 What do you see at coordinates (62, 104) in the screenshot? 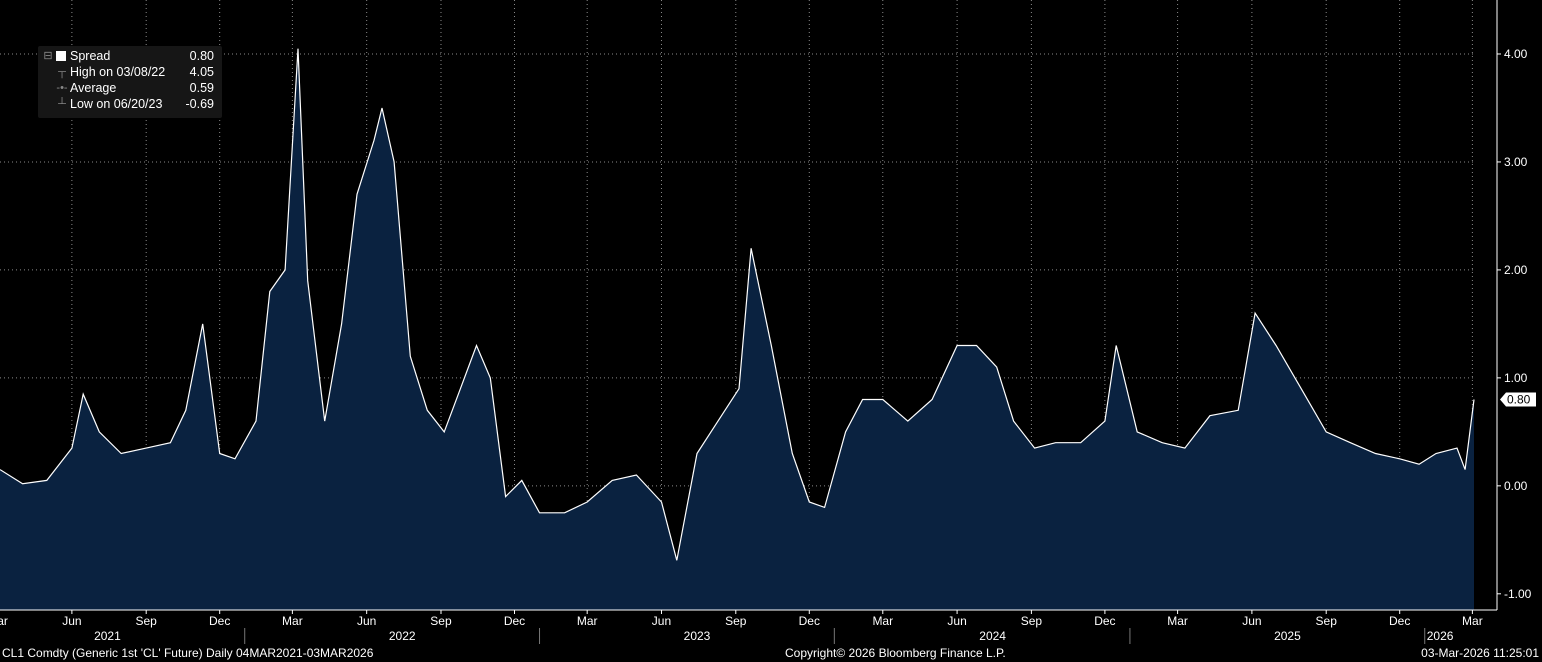
I see `low-marker-icon: ┴` at bounding box center [62, 104].